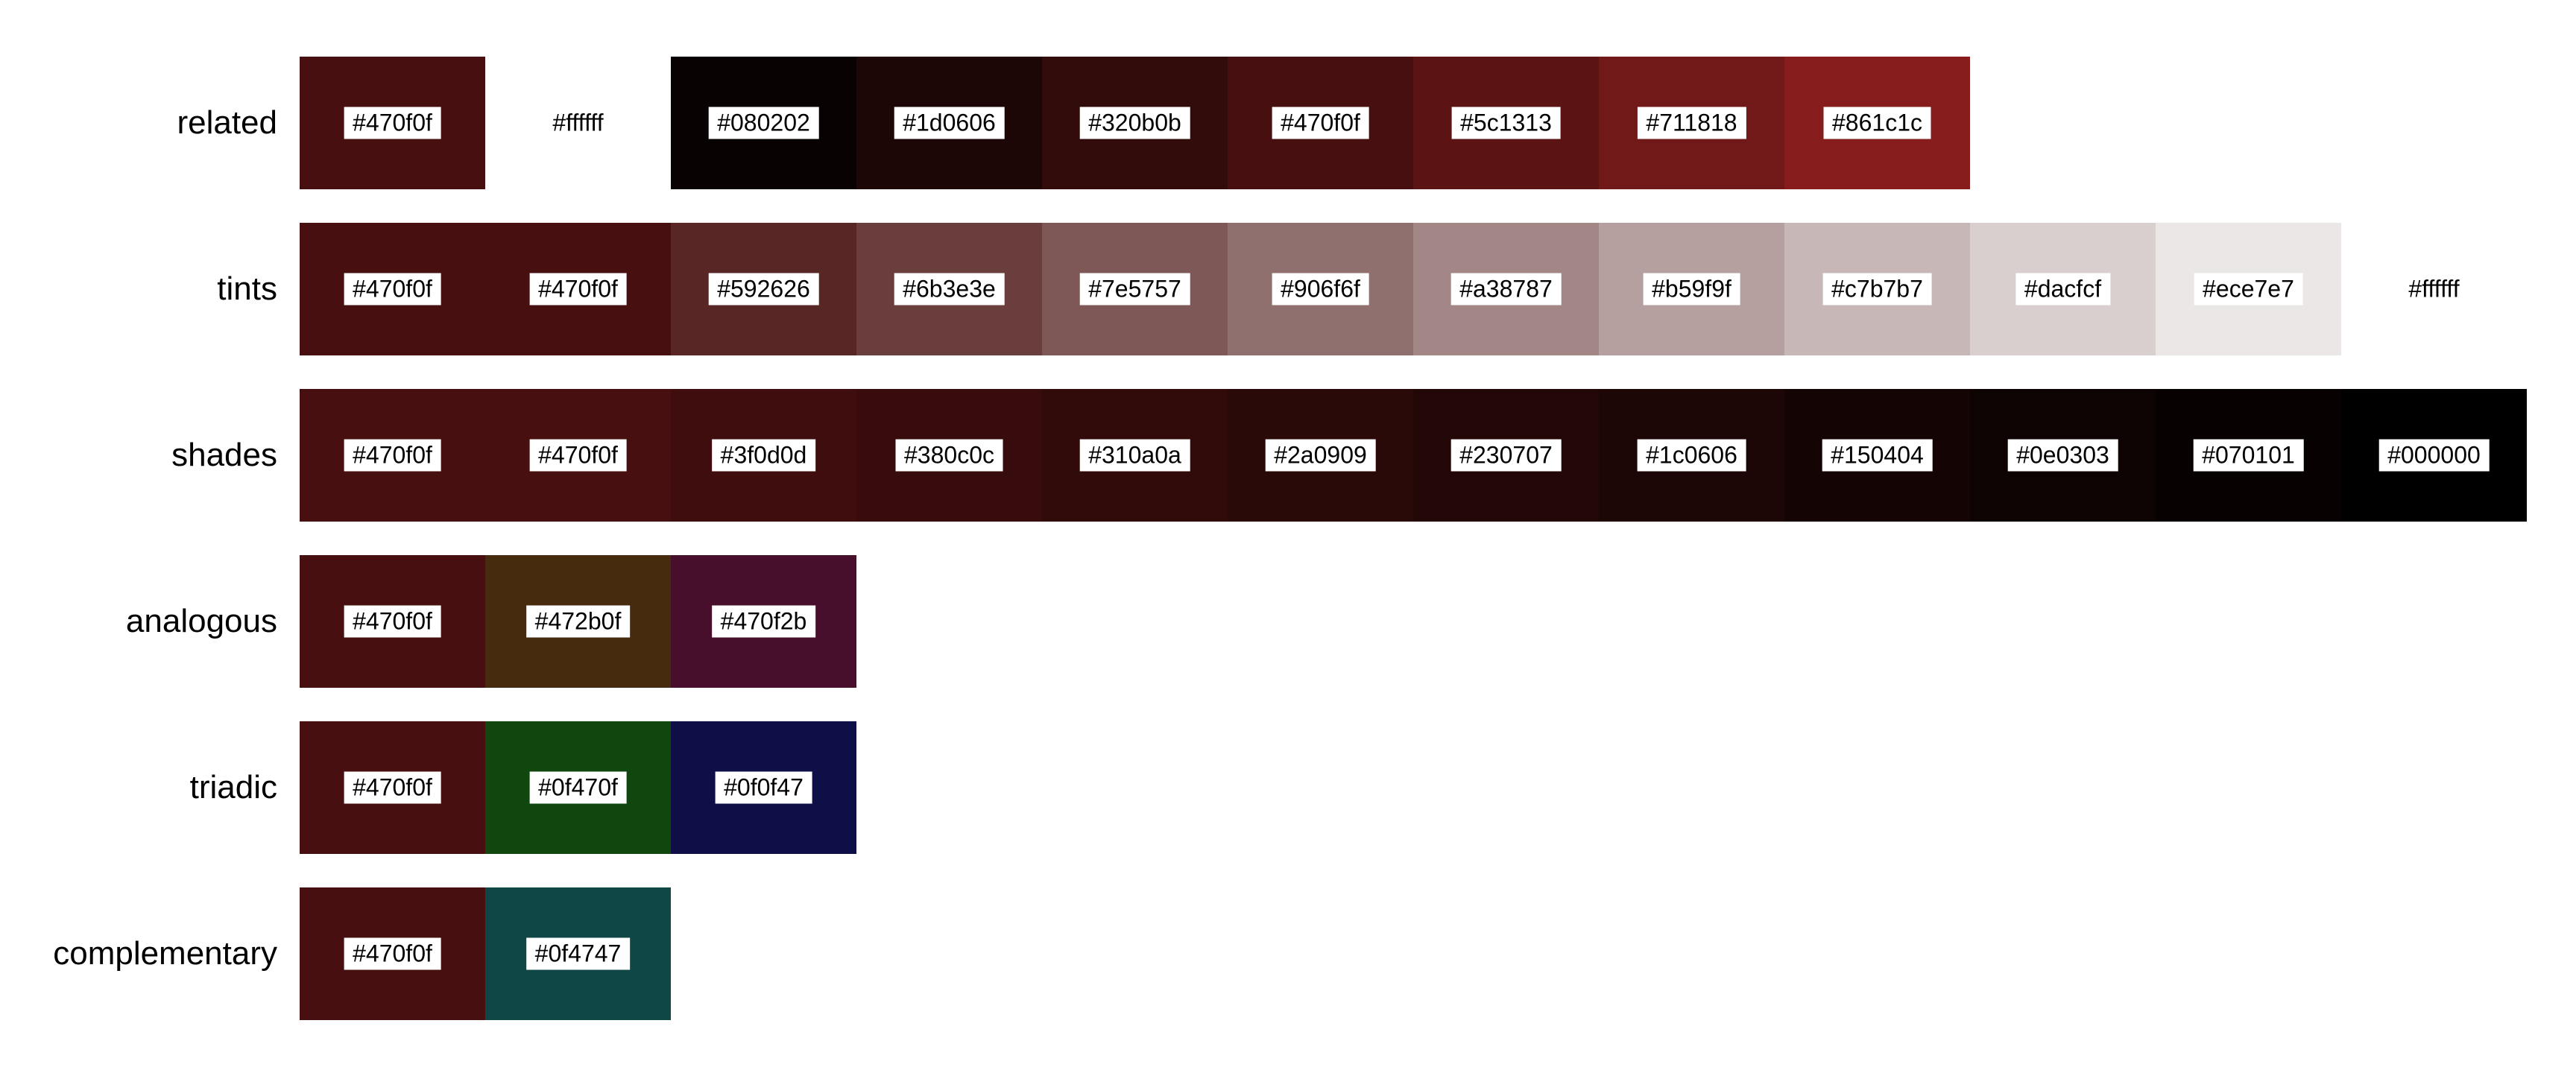 The image size is (2576, 1073). I want to click on swatch-hex-label: #ece7e7, so click(2248, 289).